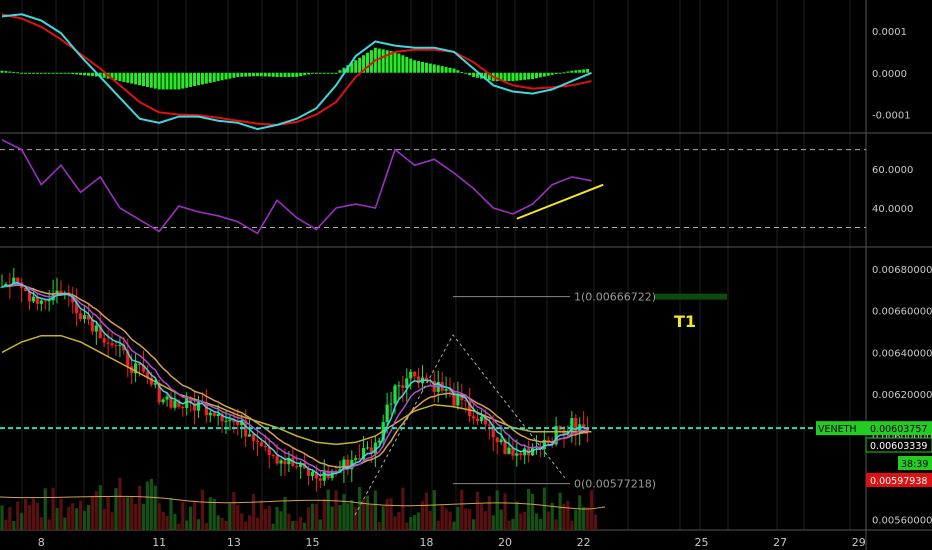 The width and height of the screenshot is (932, 550). I want to click on fib-level-0-label: 0(0.00577218), so click(615, 484).